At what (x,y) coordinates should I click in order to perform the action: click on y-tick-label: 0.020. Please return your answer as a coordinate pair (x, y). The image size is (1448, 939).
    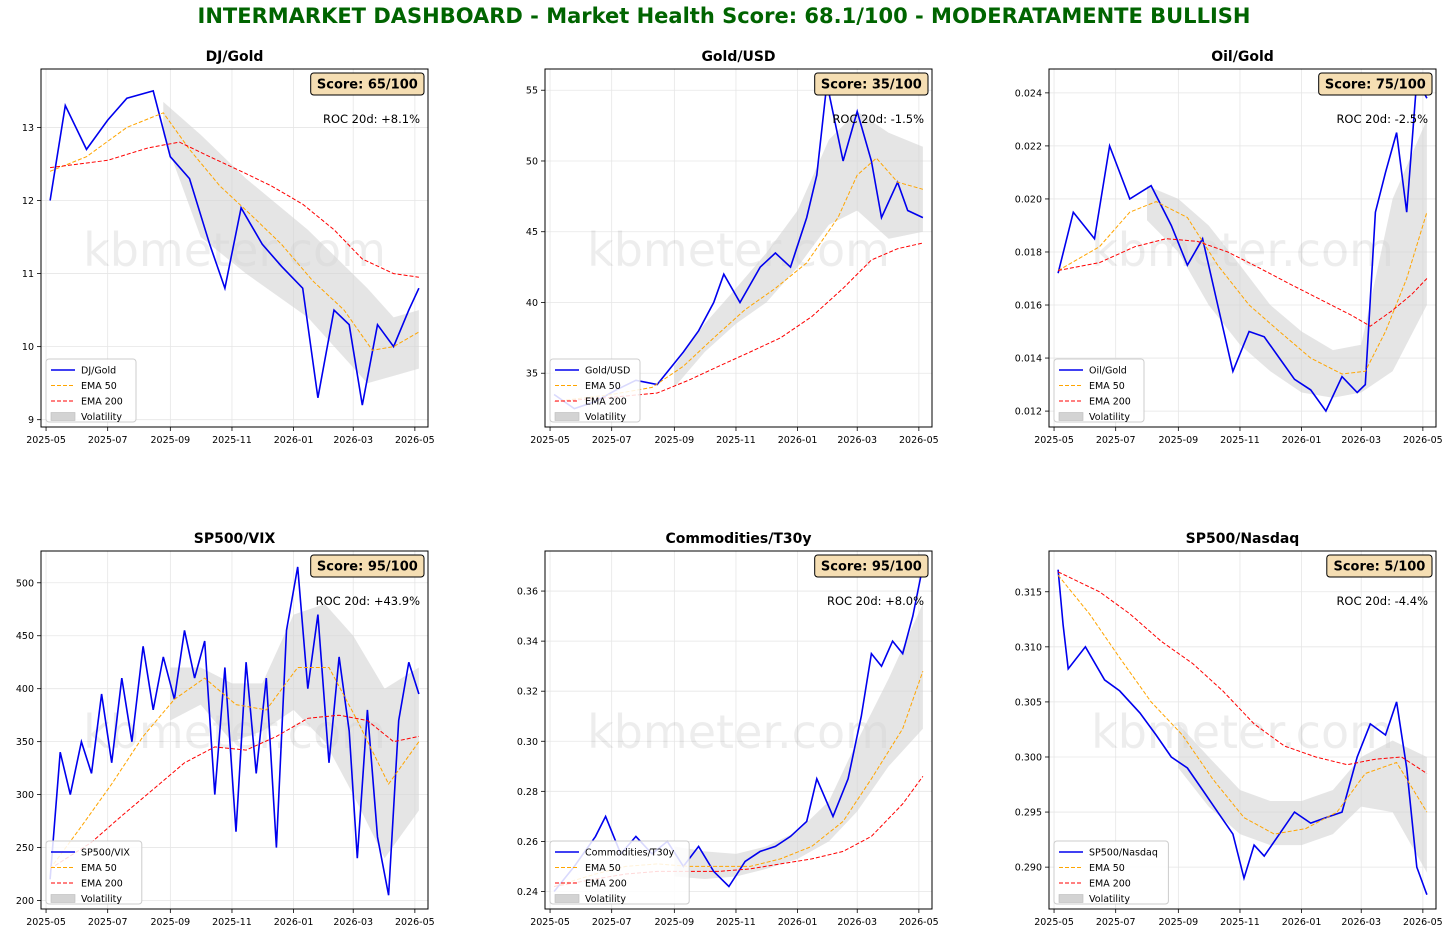
    Looking at the image, I should click on (1028, 199).